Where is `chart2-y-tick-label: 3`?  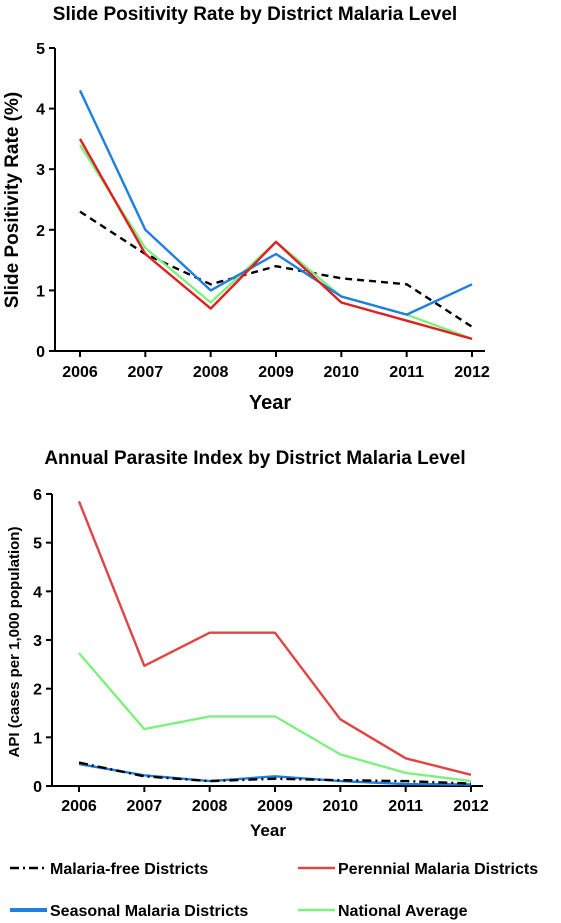 chart2-y-tick-label: 3 is located at coordinates (37, 641).